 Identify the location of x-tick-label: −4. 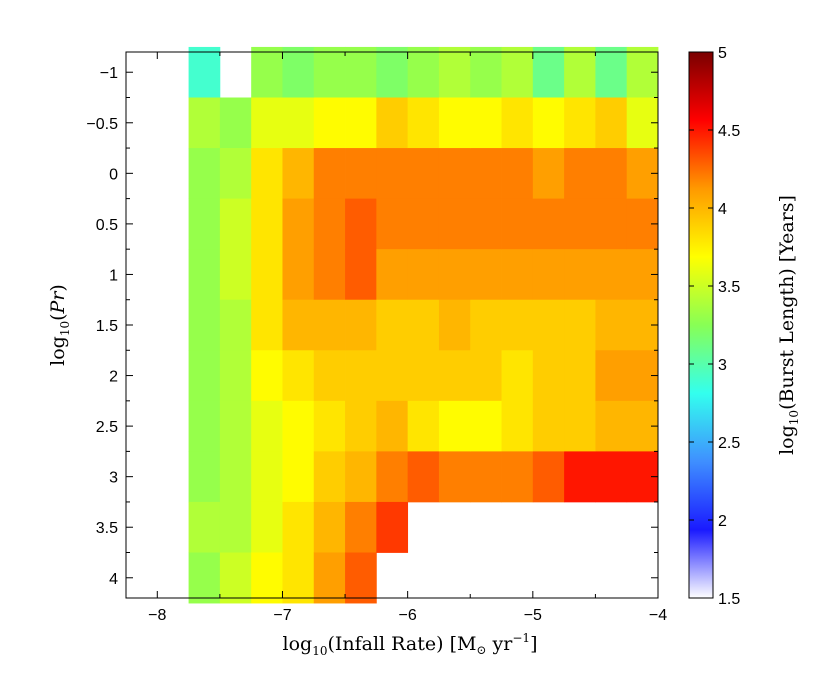
(658, 615).